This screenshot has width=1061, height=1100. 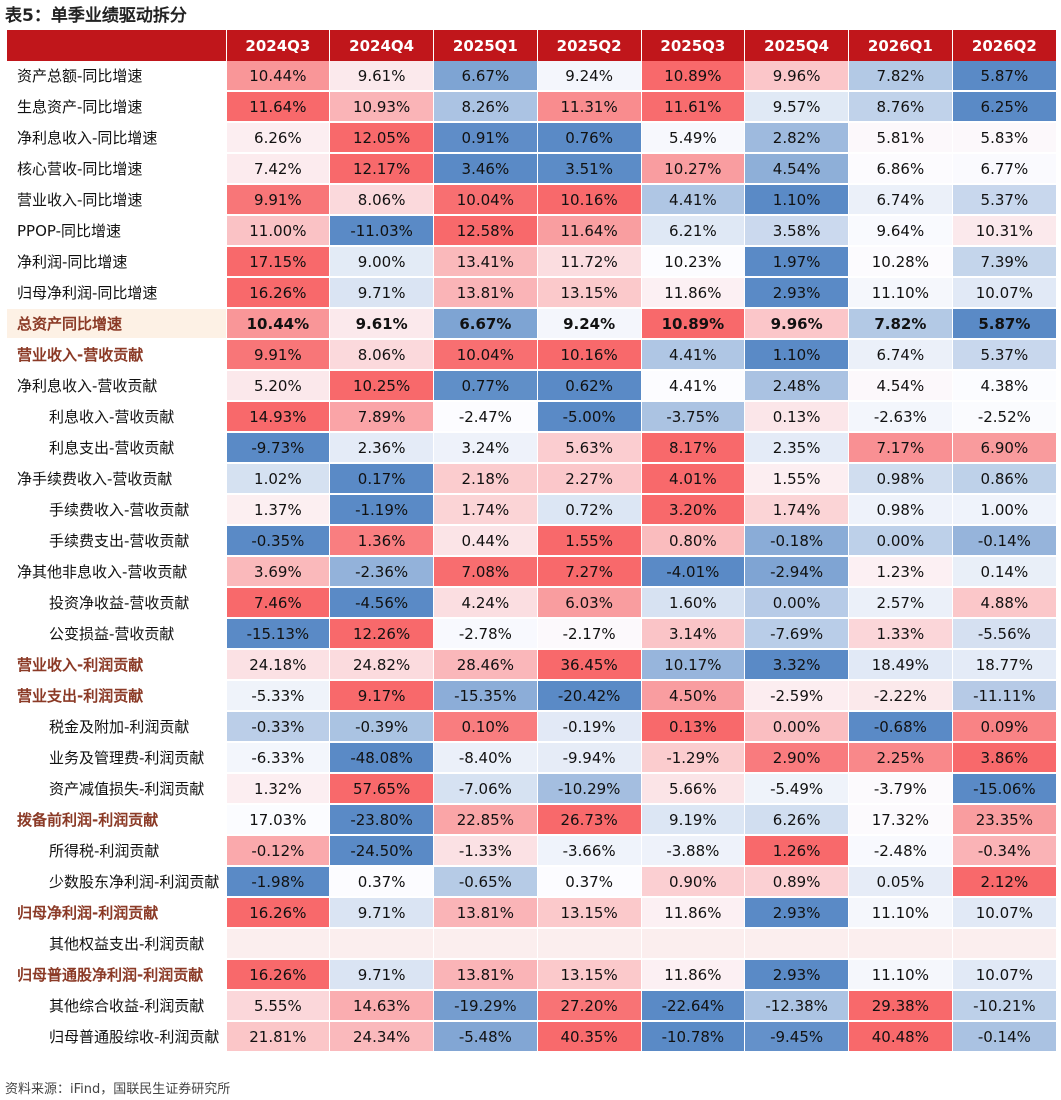 What do you see at coordinates (485, 975) in the screenshot?
I see `value-cell: 13.81%` at bounding box center [485, 975].